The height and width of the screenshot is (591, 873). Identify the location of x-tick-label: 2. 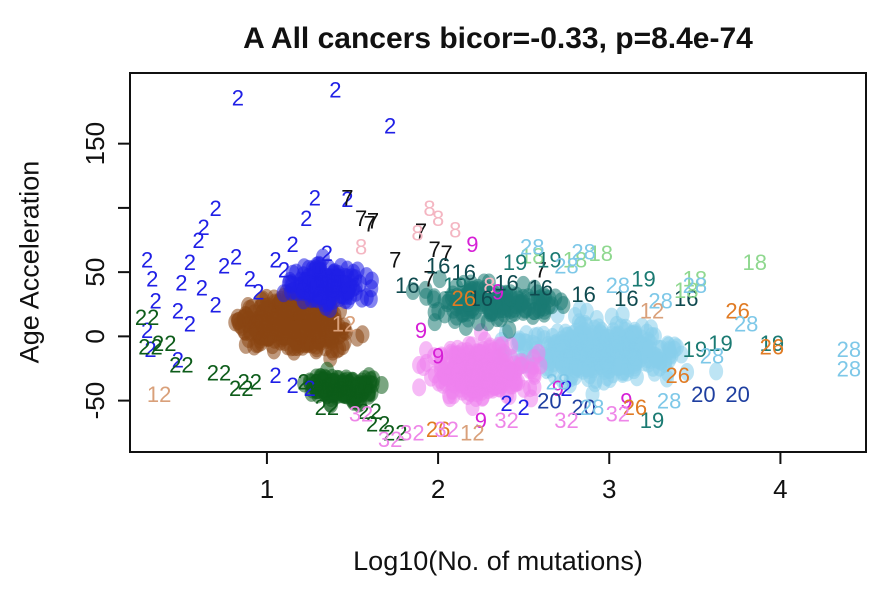
(438, 489).